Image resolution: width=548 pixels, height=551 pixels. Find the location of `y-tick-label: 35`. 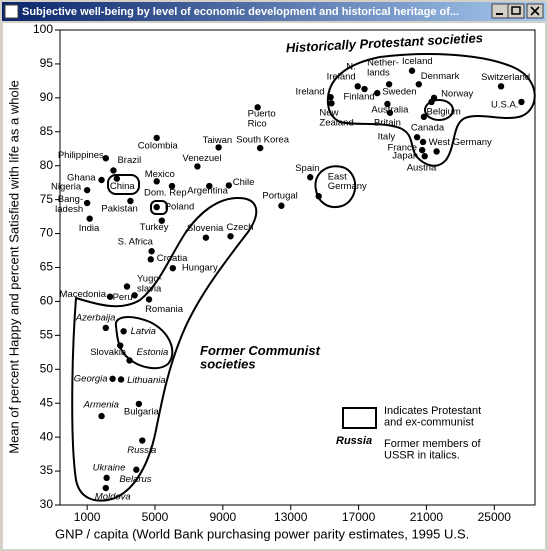

y-tick-label: 35 is located at coordinates (47, 470).